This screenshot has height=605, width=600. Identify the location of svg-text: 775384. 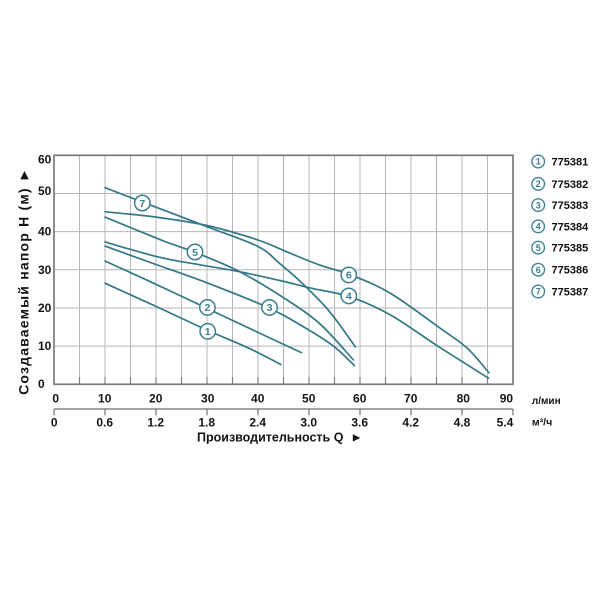
(571, 227).